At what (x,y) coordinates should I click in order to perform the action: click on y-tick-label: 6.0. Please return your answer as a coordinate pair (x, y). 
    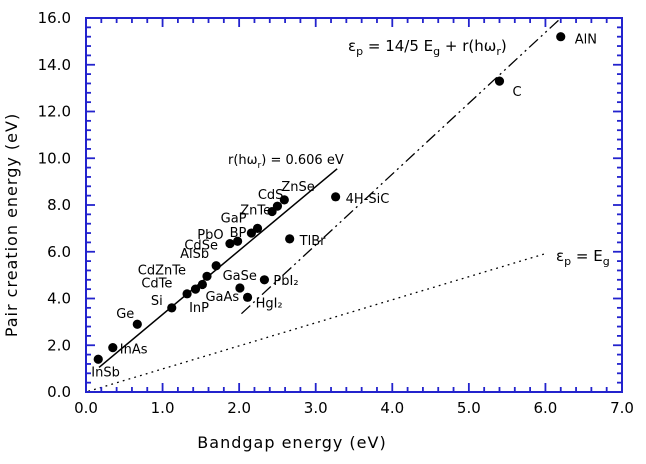
    Looking at the image, I should click on (59, 252).